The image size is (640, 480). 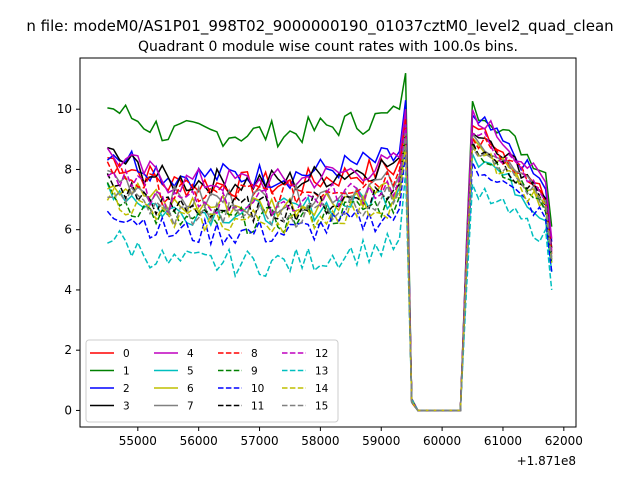 What do you see at coordinates (321, 354) in the screenshot?
I see `legend-label-12: 12` at bounding box center [321, 354].